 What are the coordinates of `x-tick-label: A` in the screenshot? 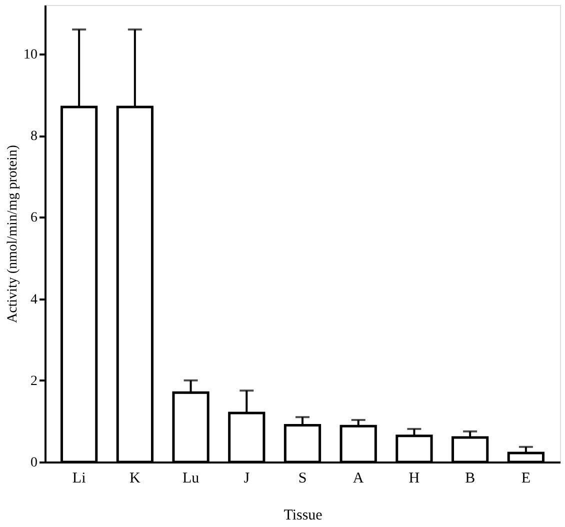 It's located at (358, 478).